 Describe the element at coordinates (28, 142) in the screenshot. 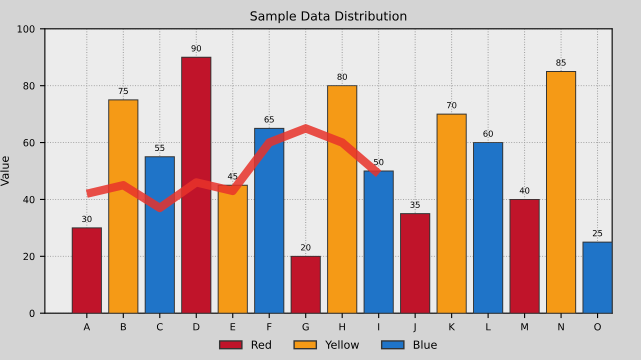

I see `y-tick-label: 60` at that location.